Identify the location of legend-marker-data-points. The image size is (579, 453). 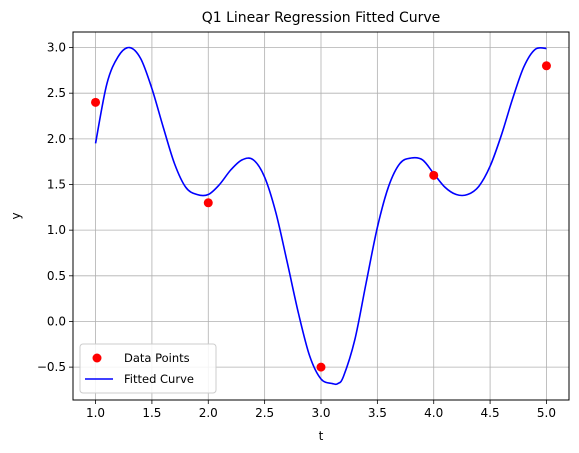
(97, 358).